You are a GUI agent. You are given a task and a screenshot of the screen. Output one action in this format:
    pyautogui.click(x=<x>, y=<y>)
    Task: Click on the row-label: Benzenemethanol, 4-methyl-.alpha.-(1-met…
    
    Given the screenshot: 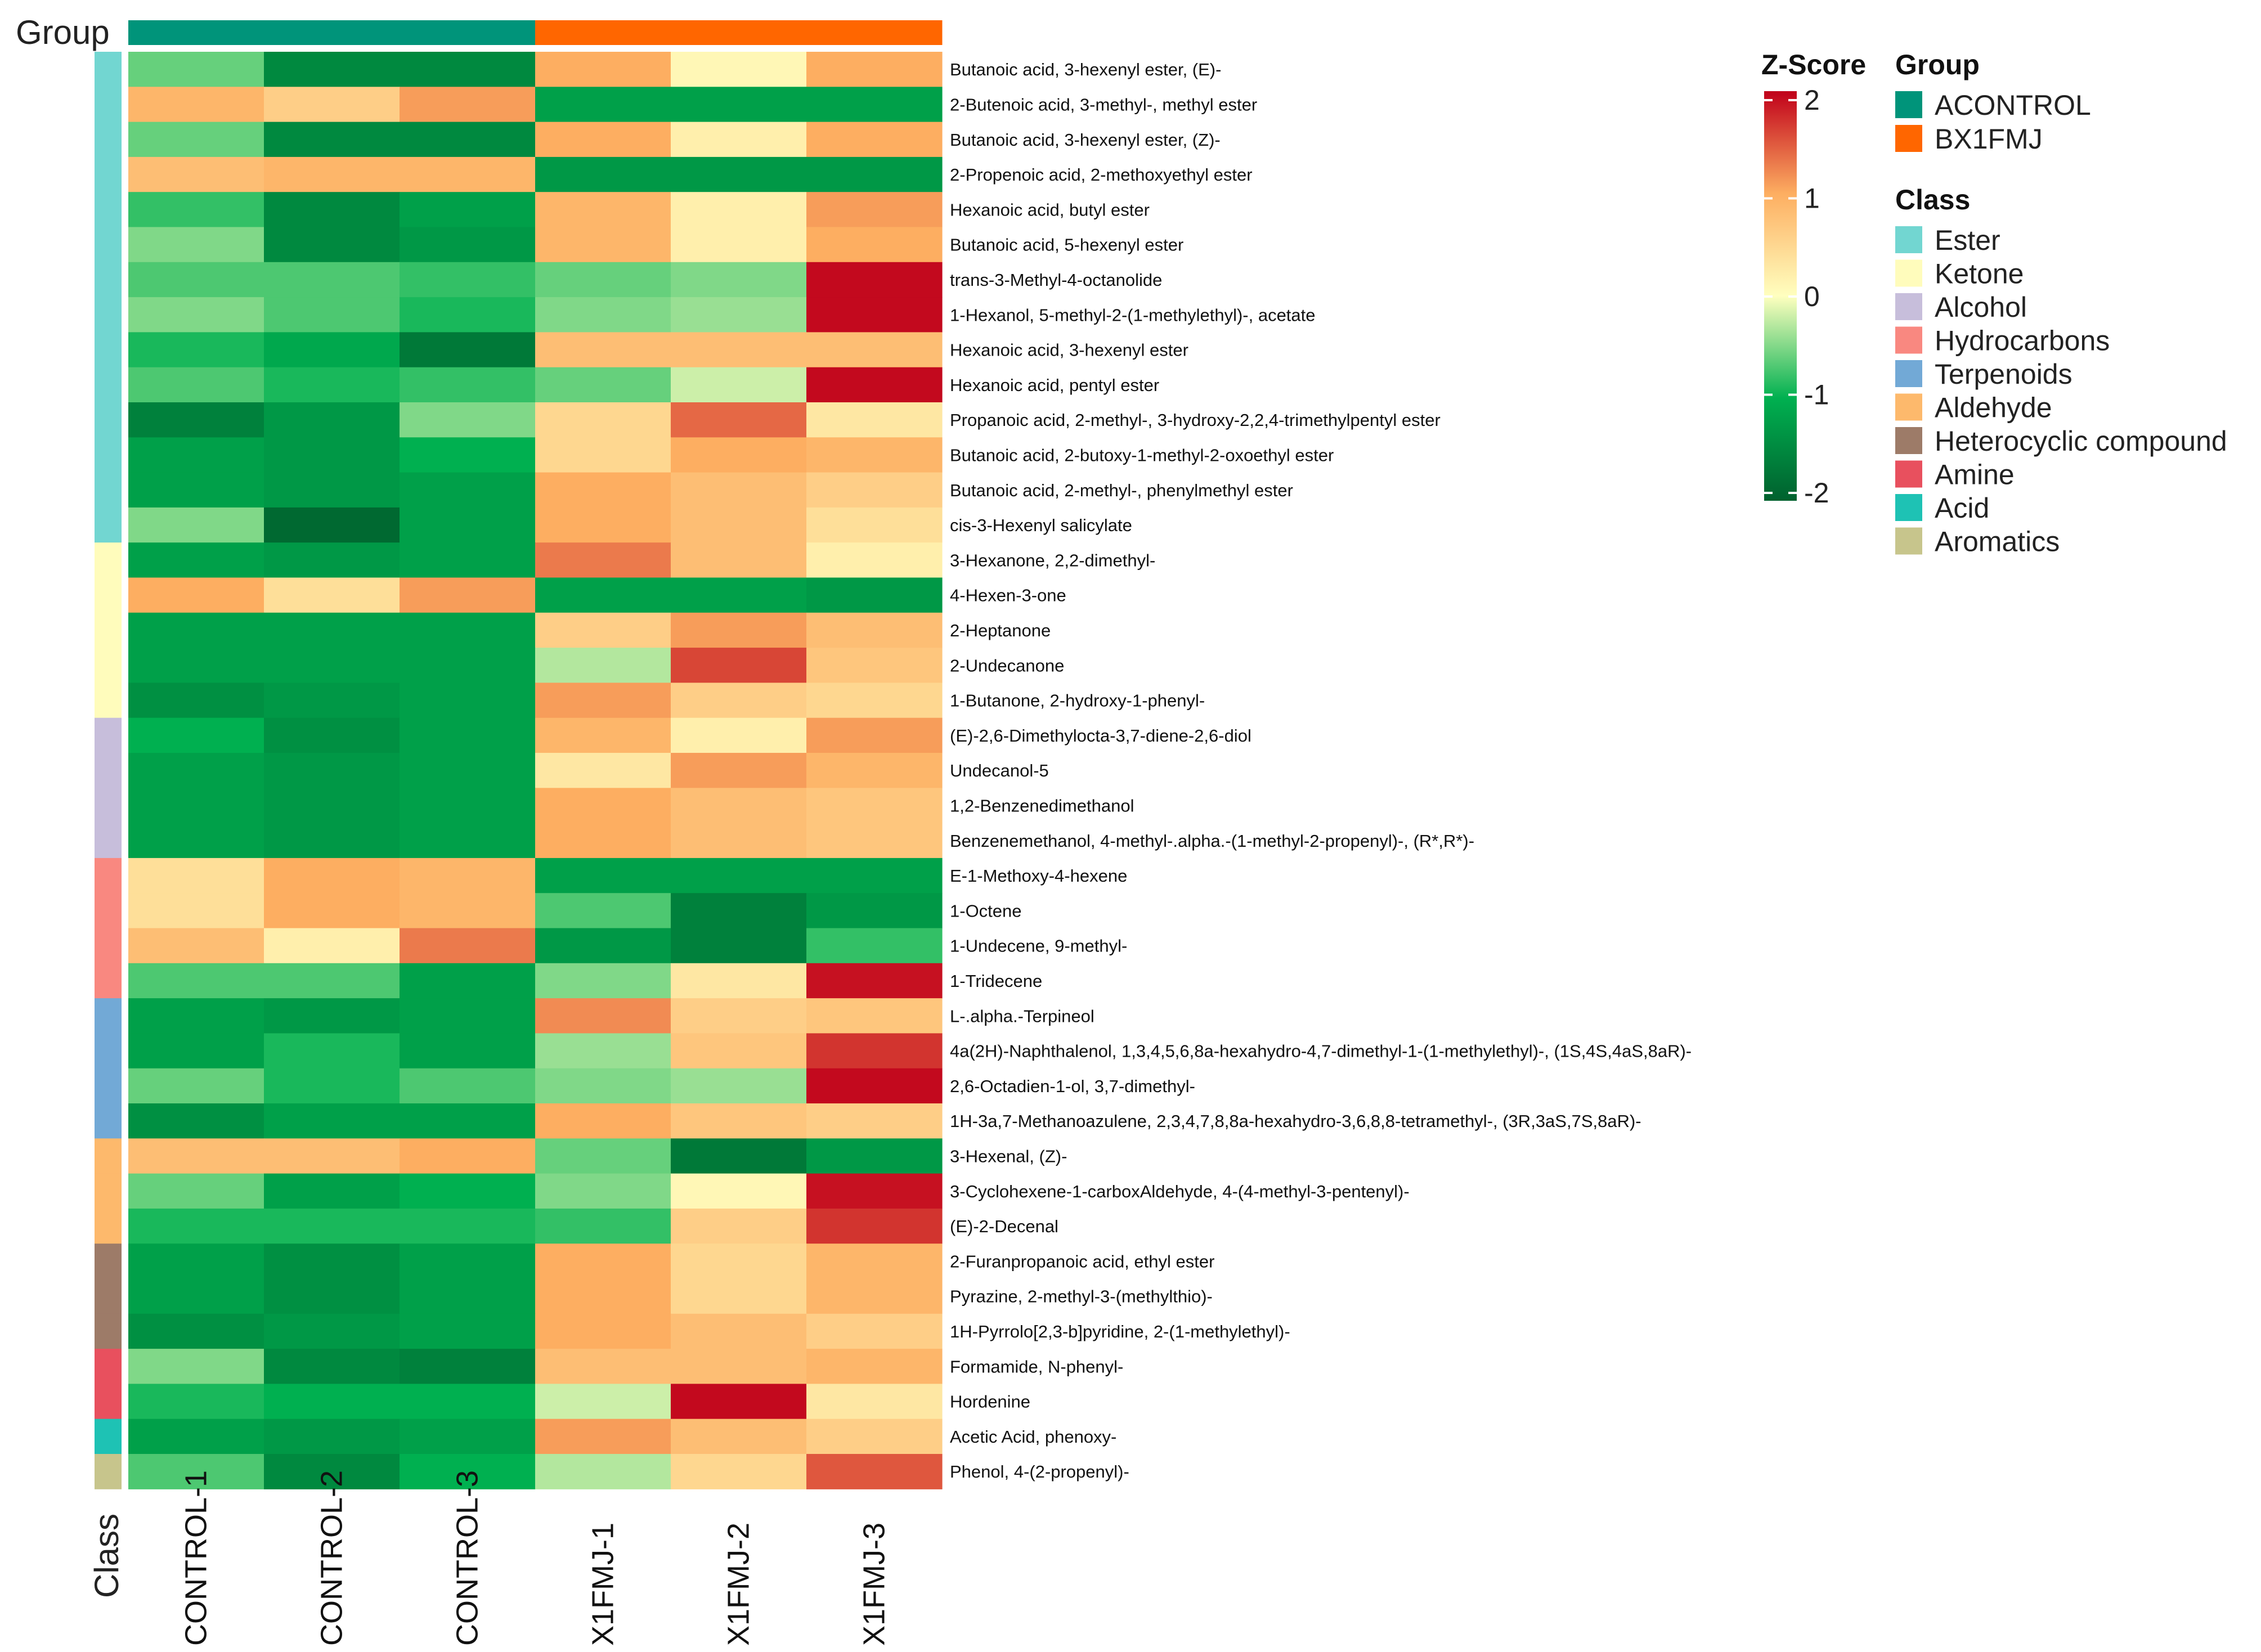 What is the action you would take?
    pyautogui.click(x=1212, y=841)
    